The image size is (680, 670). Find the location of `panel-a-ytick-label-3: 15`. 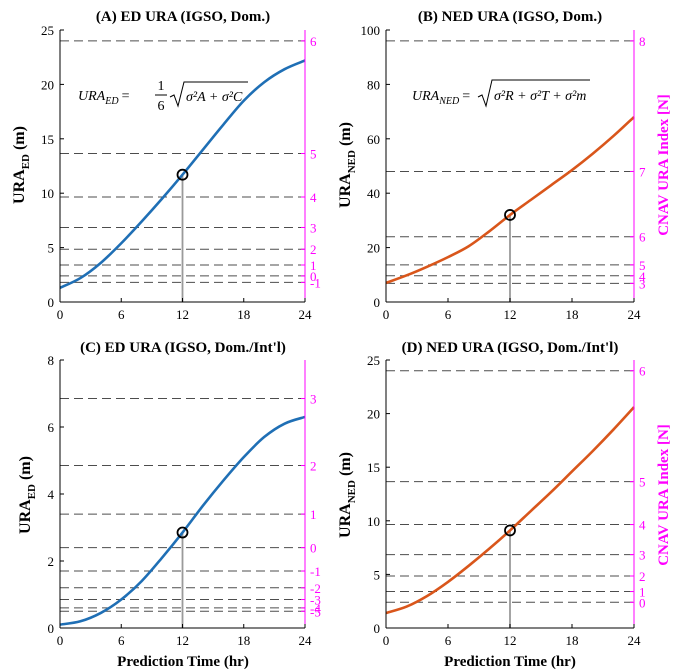

panel-a-ytick-label-3: 15 is located at coordinates (47, 139).